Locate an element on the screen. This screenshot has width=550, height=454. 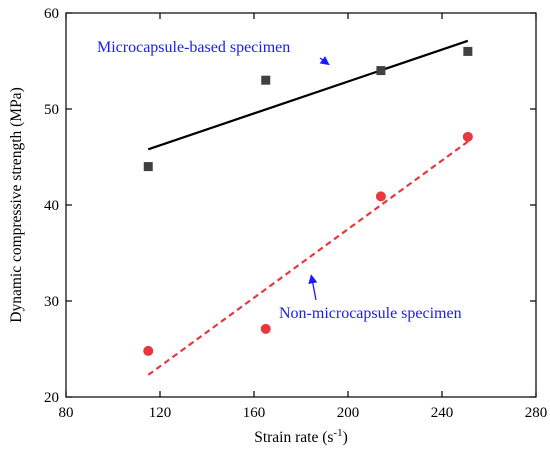
y-tick-label: 20 is located at coordinates (51, 398).